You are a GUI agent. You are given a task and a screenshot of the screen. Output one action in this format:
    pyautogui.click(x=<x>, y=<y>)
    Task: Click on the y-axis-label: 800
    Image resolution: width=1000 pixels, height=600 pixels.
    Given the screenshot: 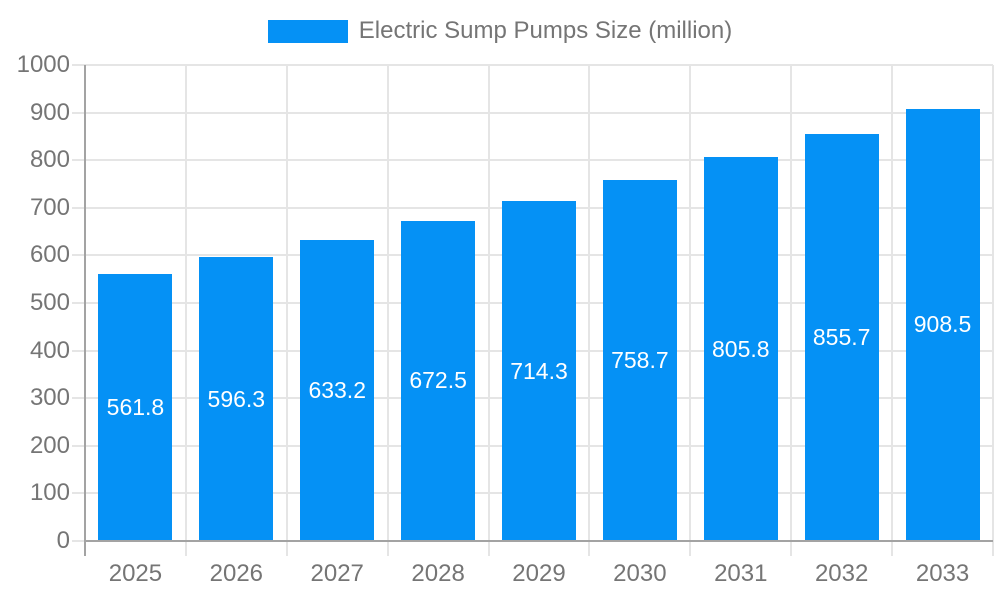 What is the action you would take?
    pyautogui.click(x=49, y=160)
    